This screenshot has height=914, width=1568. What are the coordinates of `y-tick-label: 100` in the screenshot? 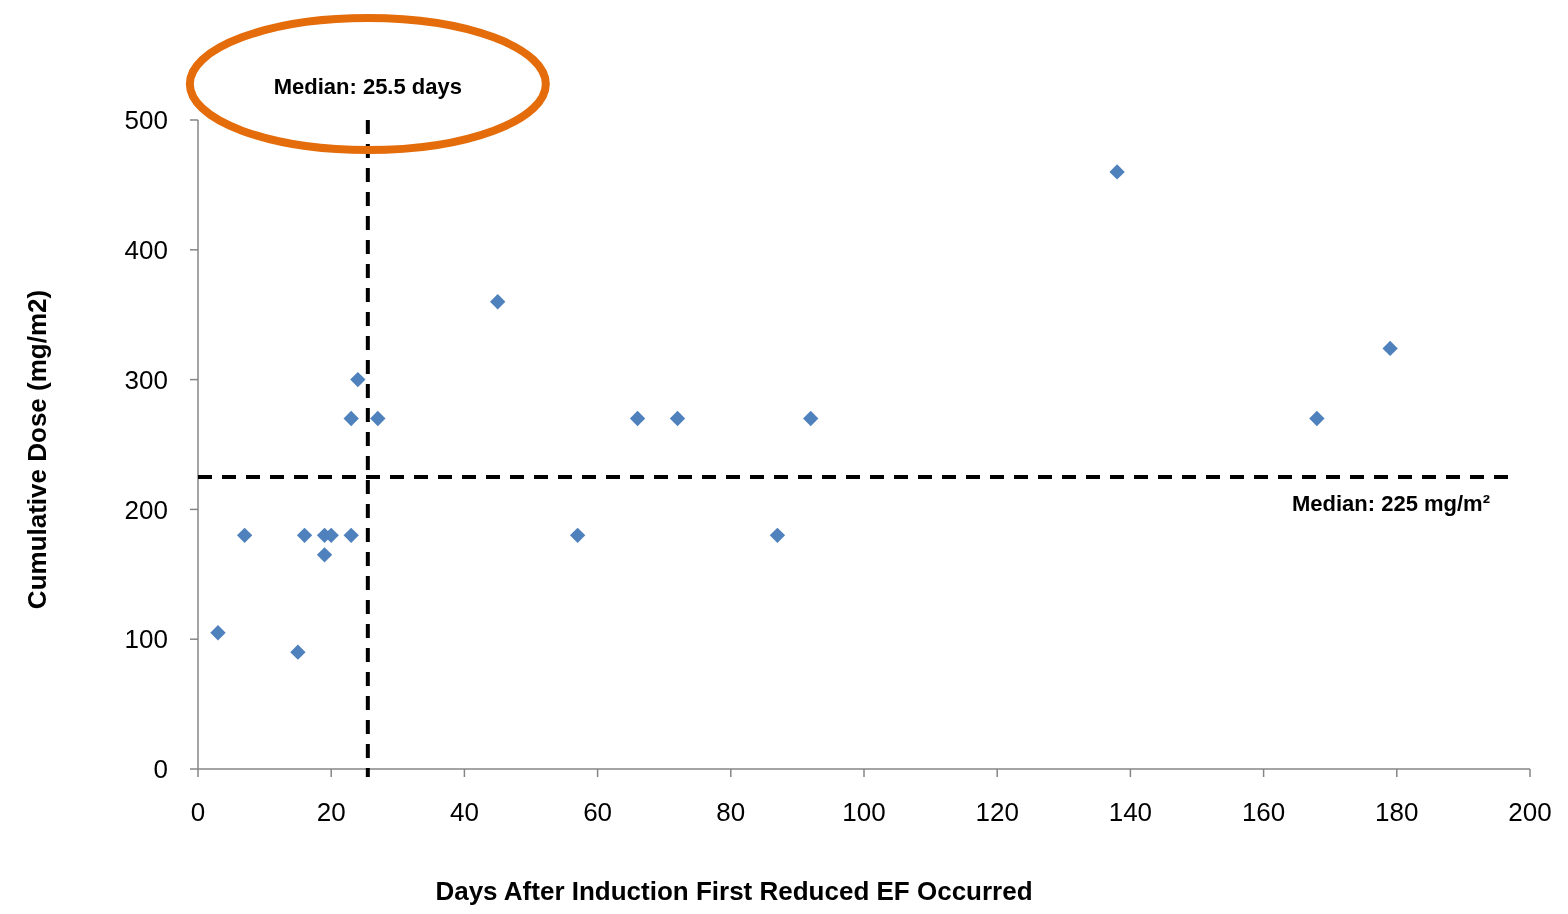 It's located at (146, 639).